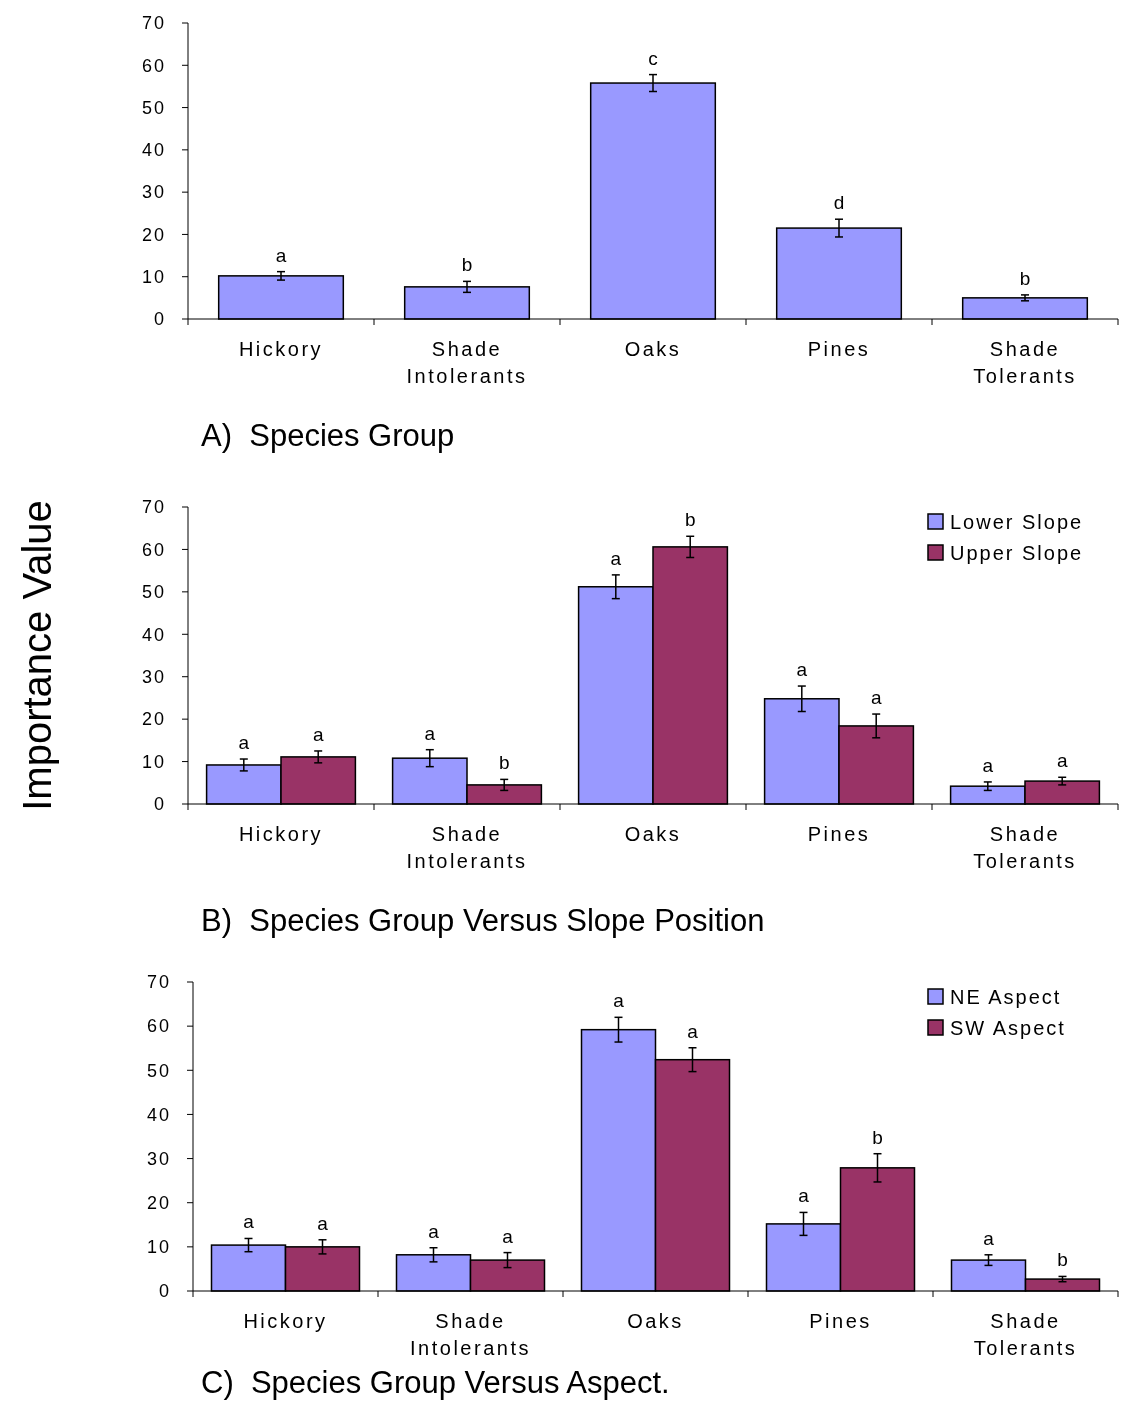  Describe the element at coordinates (1006, 997) in the screenshot. I see `legend-label: NE Aspect` at that location.